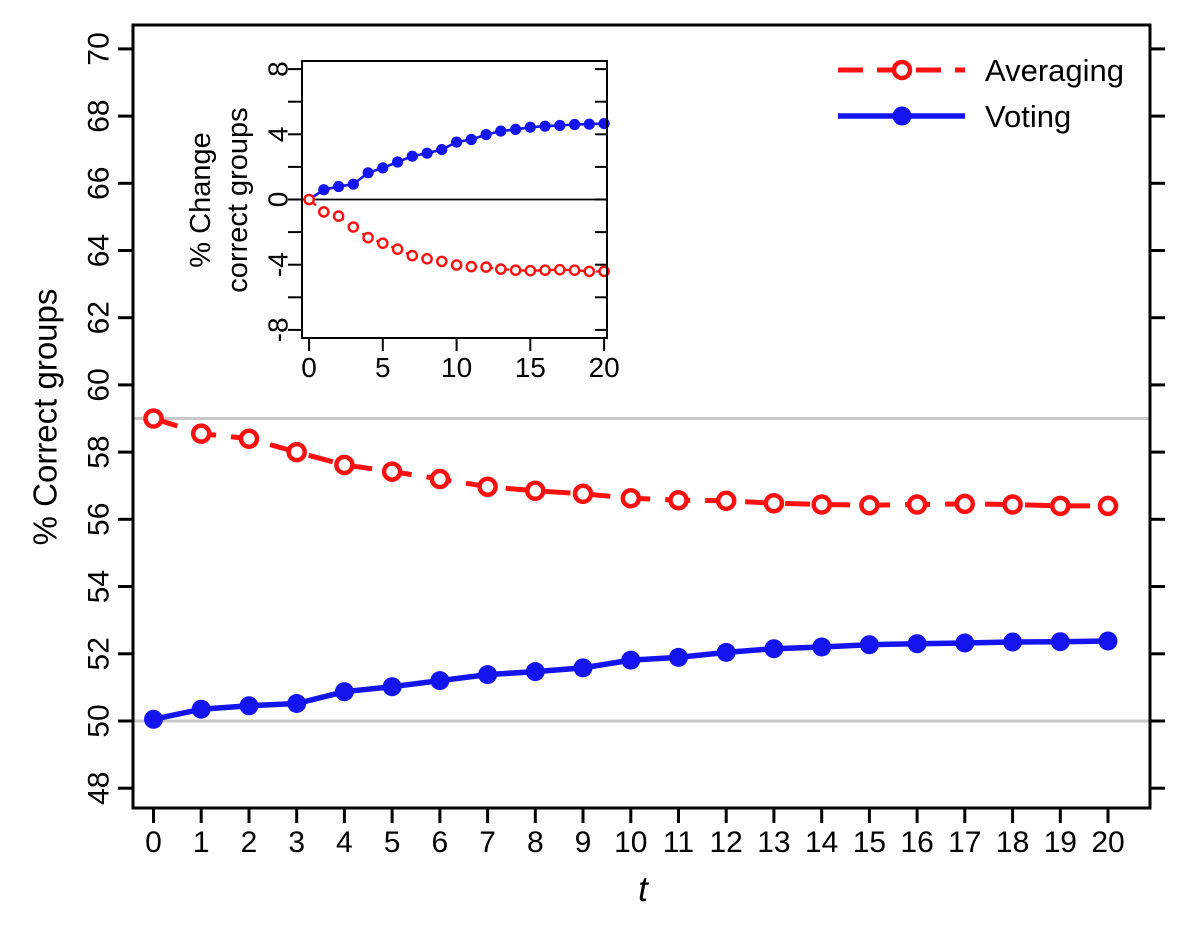 The image size is (1200, 949). I want to click on x-tick-label: 1, so click(201, 842).